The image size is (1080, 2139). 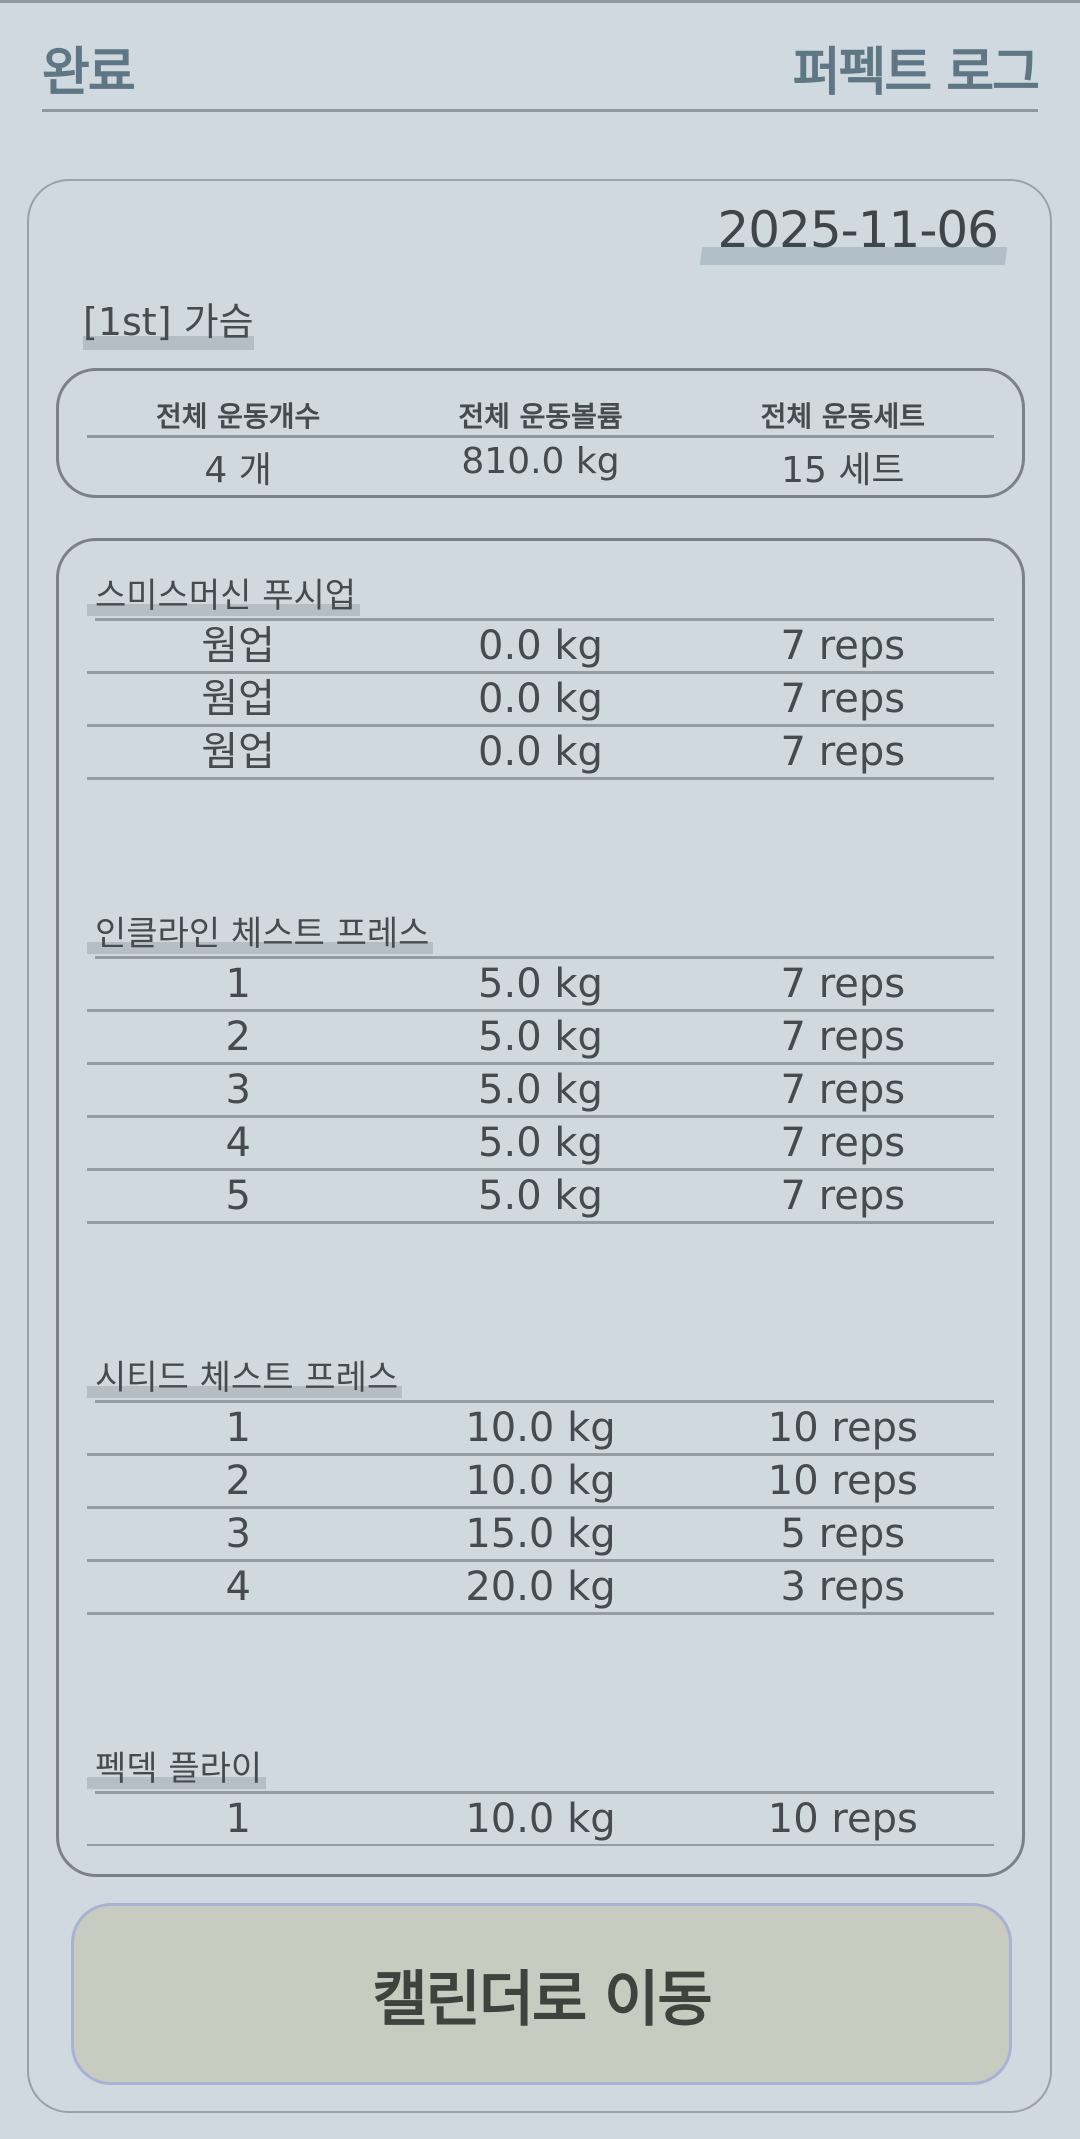 I want to click on app-title: 퍼펙트 로그, so click(x=916, y=73).